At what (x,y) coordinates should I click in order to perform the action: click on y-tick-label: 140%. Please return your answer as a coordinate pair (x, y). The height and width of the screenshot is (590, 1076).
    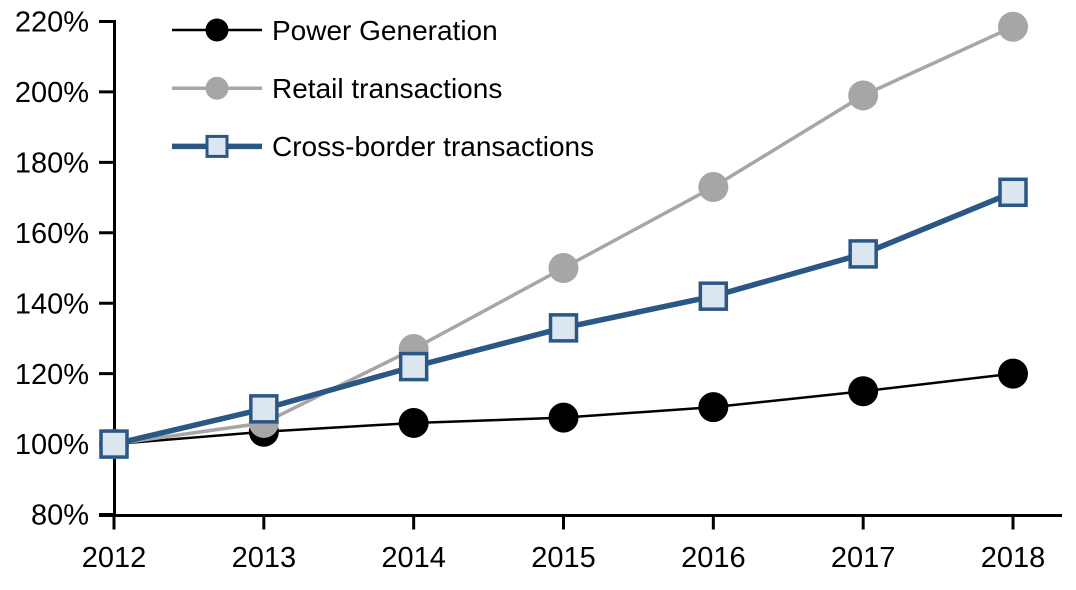
    Looking at the image, I should click on (52, 304).